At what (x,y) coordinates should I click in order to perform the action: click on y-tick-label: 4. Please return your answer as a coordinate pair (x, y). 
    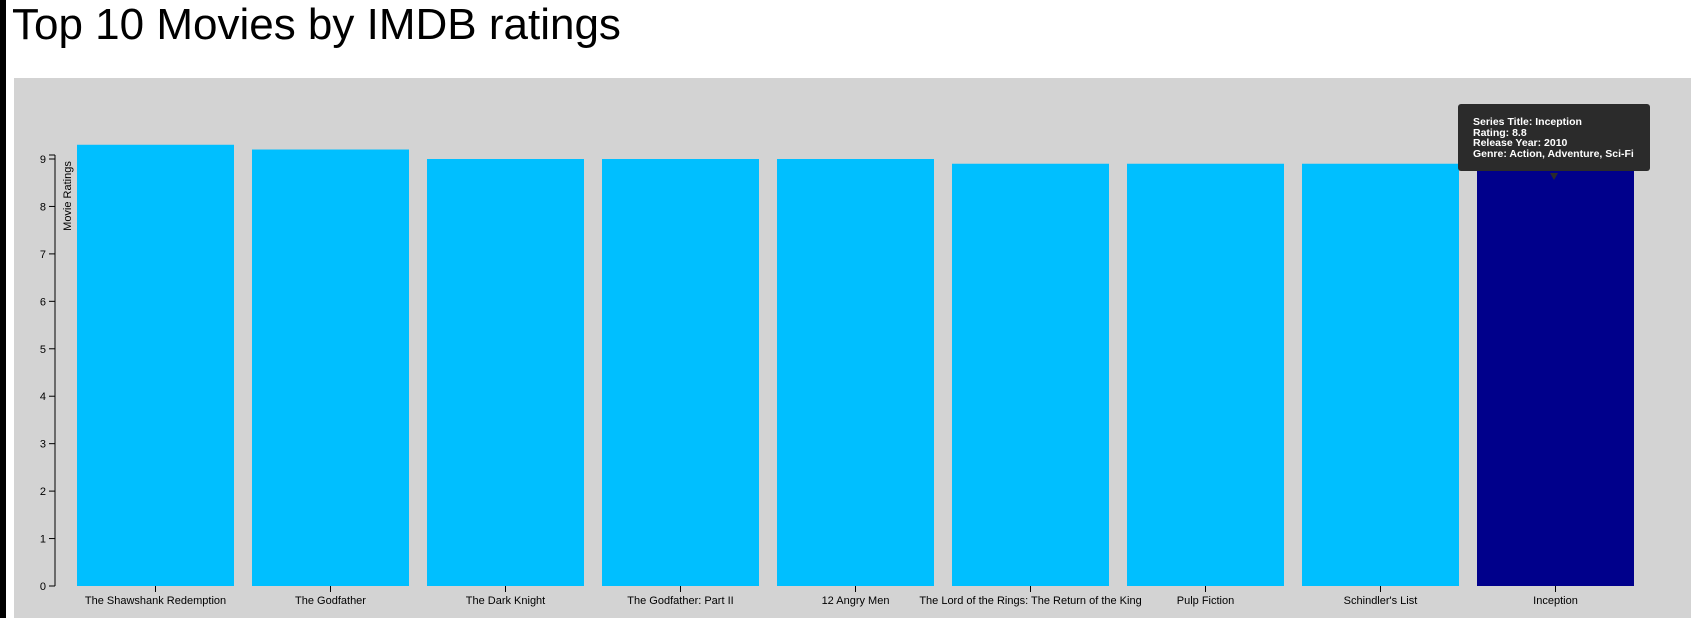
    Looking at the image, I should click on (43, 397).